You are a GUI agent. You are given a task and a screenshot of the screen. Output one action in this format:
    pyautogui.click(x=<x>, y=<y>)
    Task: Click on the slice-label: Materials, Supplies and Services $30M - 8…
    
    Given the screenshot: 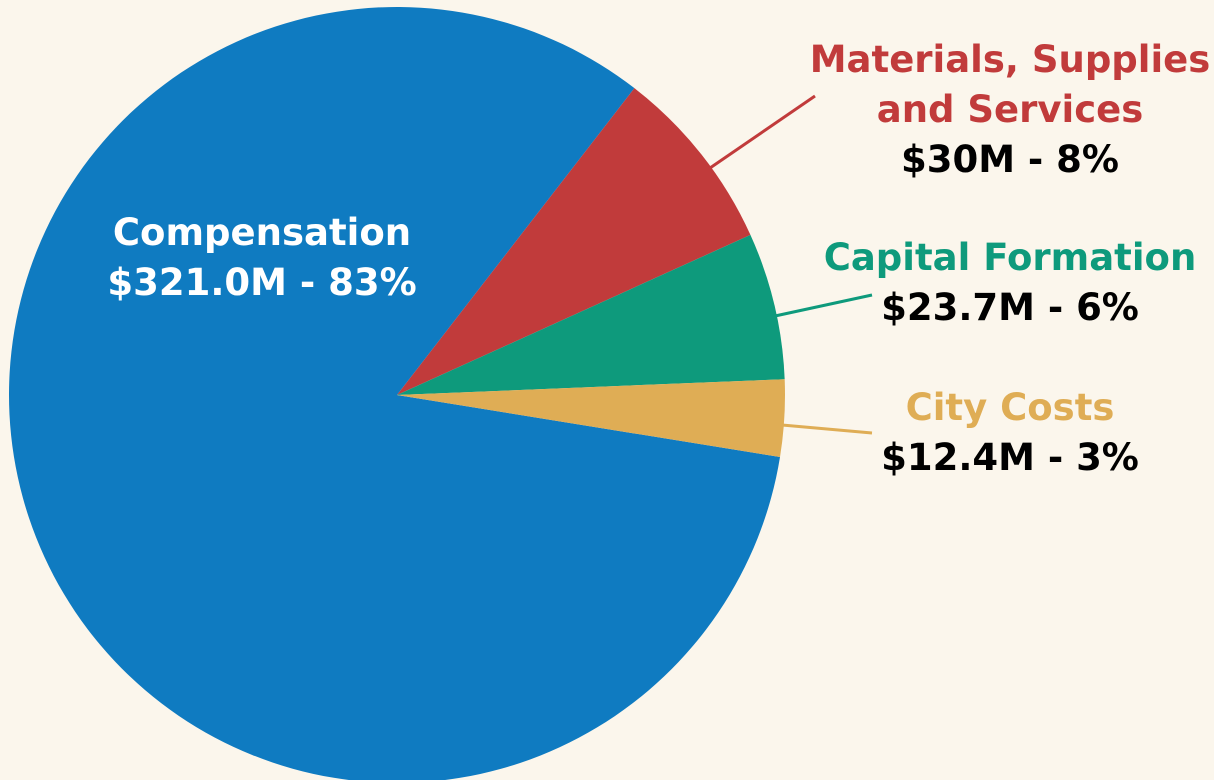 What is the action you would take?
    pyautogui.click(x=1009, y=110)
    